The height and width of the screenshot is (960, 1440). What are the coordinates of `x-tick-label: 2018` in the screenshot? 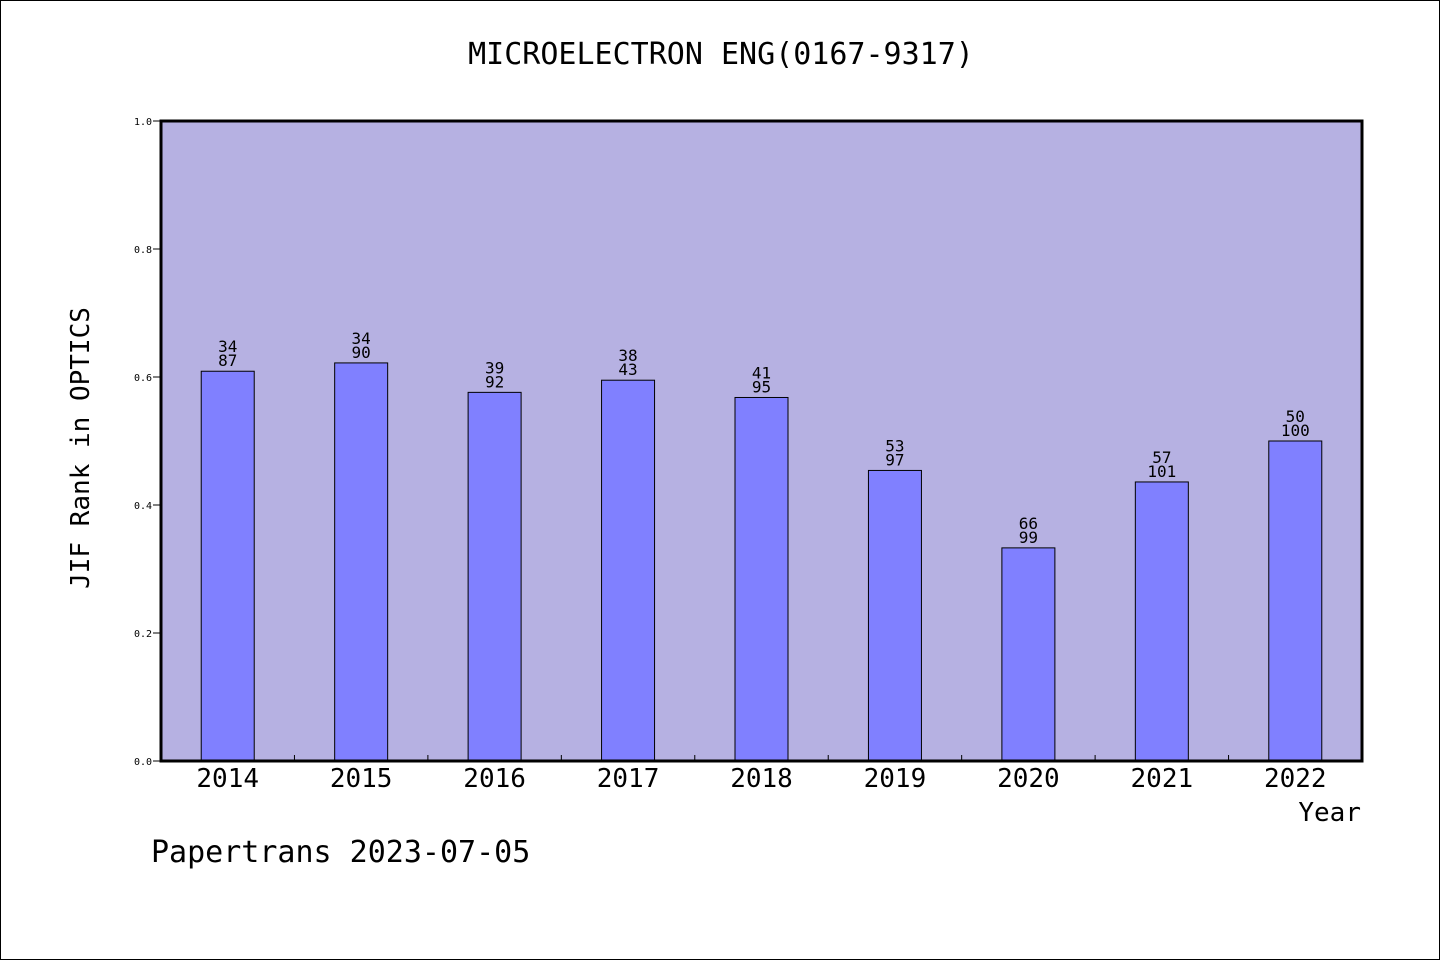 It's located at (761, 779).